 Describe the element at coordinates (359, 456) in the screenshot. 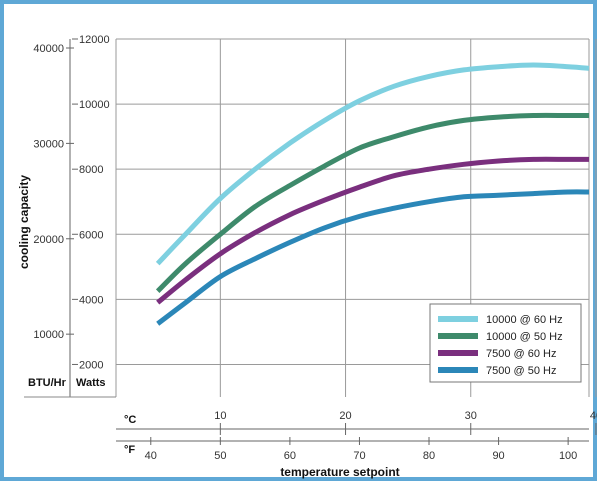

I see `fahrenheit-tick-label: 70` at that location.